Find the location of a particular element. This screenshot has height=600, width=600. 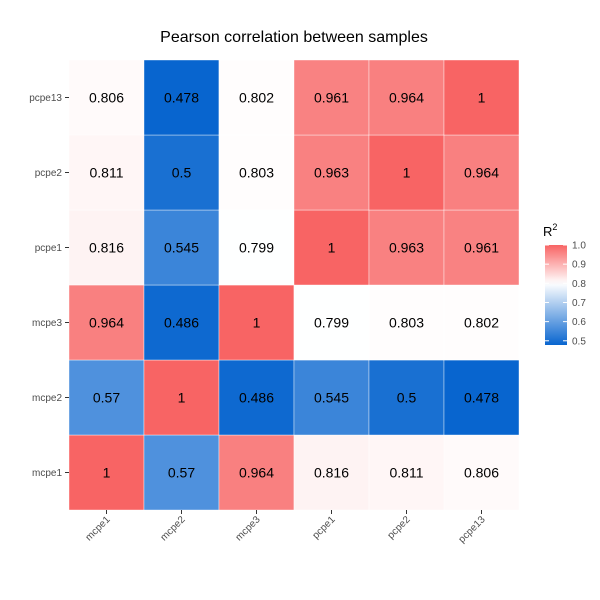

color-legend: R2 0.5 0.6 0.7 0.8 0.9 1.0 is located at coordinates (564, 284).